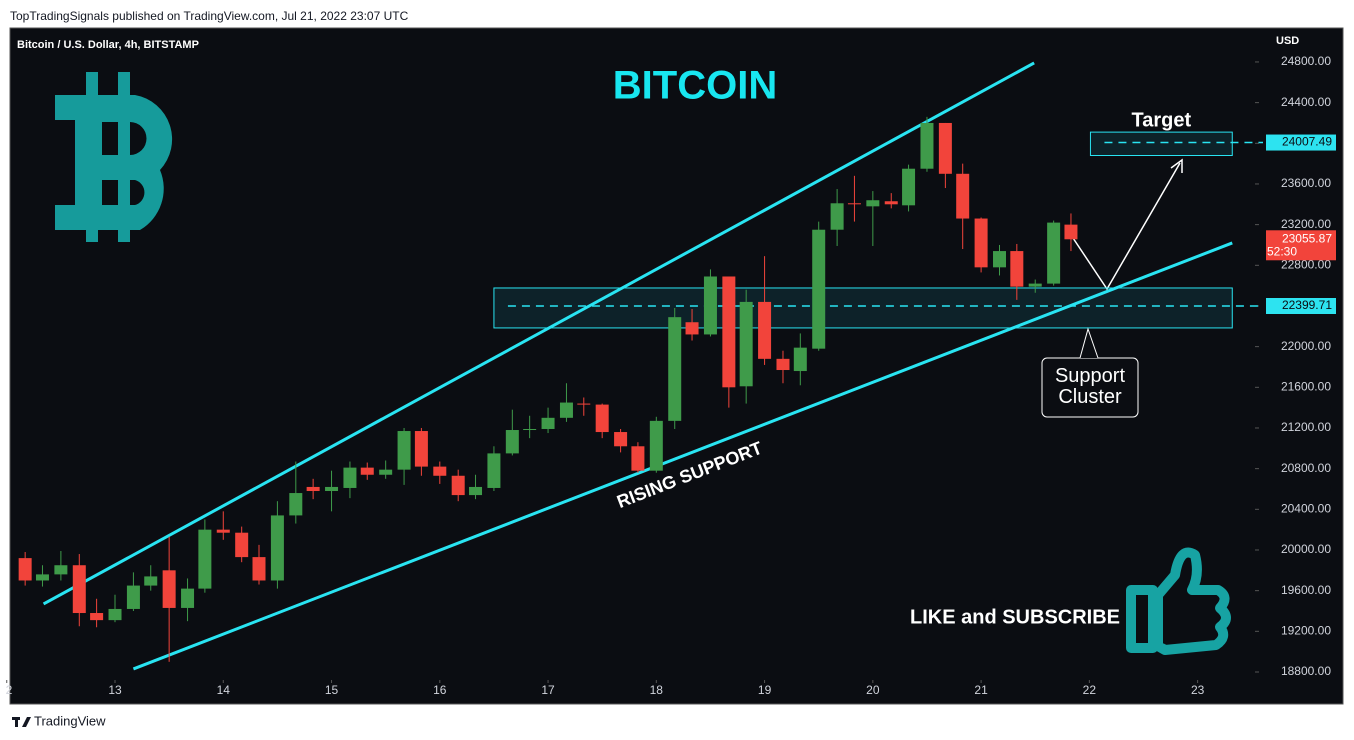 The image size is (1354, 740). Describe the element at coordinates (1287, 41) in the screenshot. I see `currency: USD` at that location.